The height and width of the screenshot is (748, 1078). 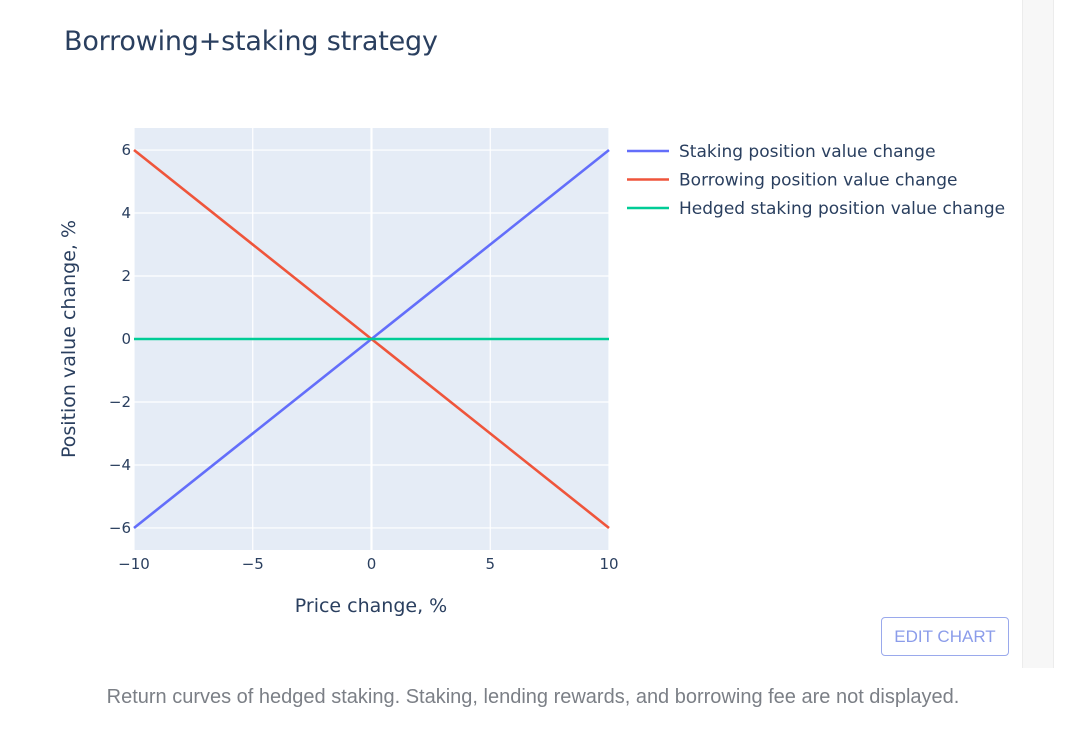 I want to click on legend-item-2: Hedged staking position value change, so click(x=816, y=209).